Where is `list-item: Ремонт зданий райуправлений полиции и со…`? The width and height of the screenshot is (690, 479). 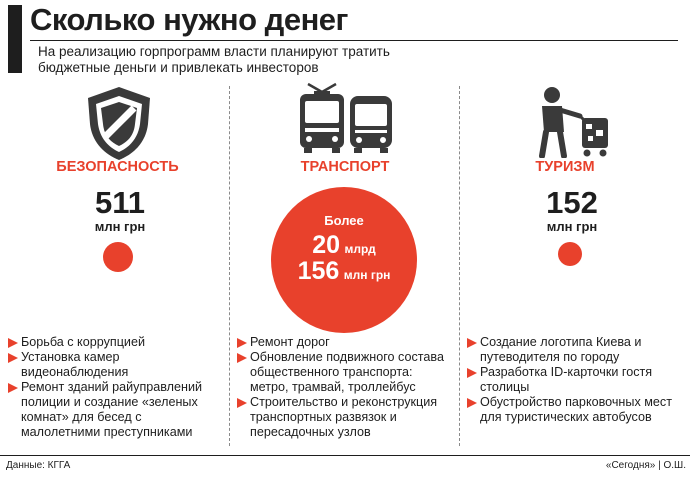 list-item: Ремонт зданий райуправлений полиции и со… is located at coordinates (115, 410).